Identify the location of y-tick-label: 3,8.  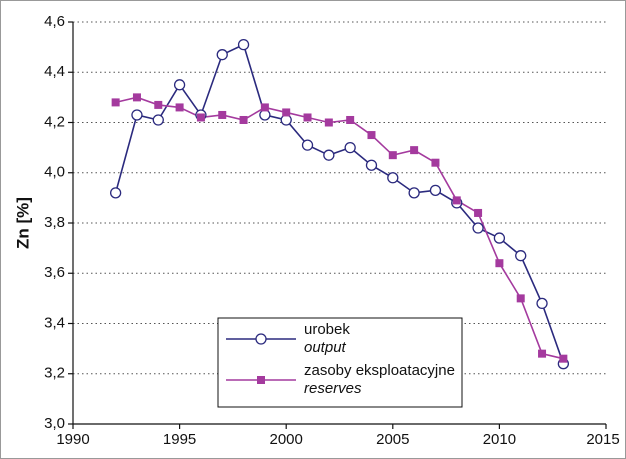
(54, 222).